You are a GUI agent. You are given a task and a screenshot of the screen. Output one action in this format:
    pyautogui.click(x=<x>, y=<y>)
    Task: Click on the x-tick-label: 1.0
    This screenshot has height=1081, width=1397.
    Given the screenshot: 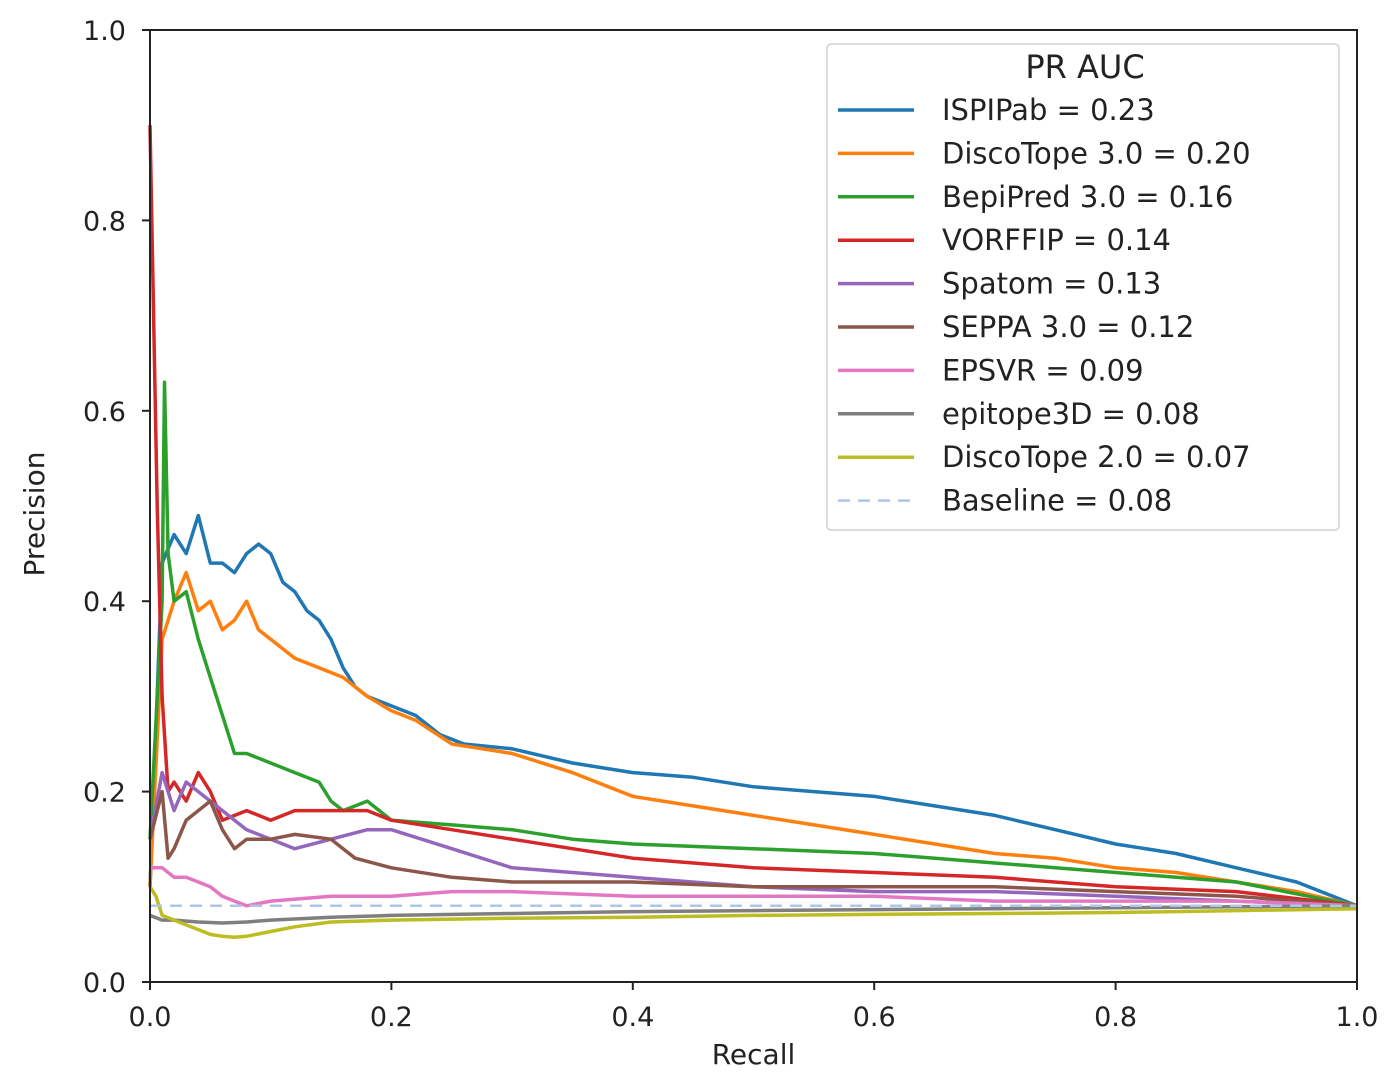 What is the action you would take?
    pyautogui.click(x=1357, y=1017)
    